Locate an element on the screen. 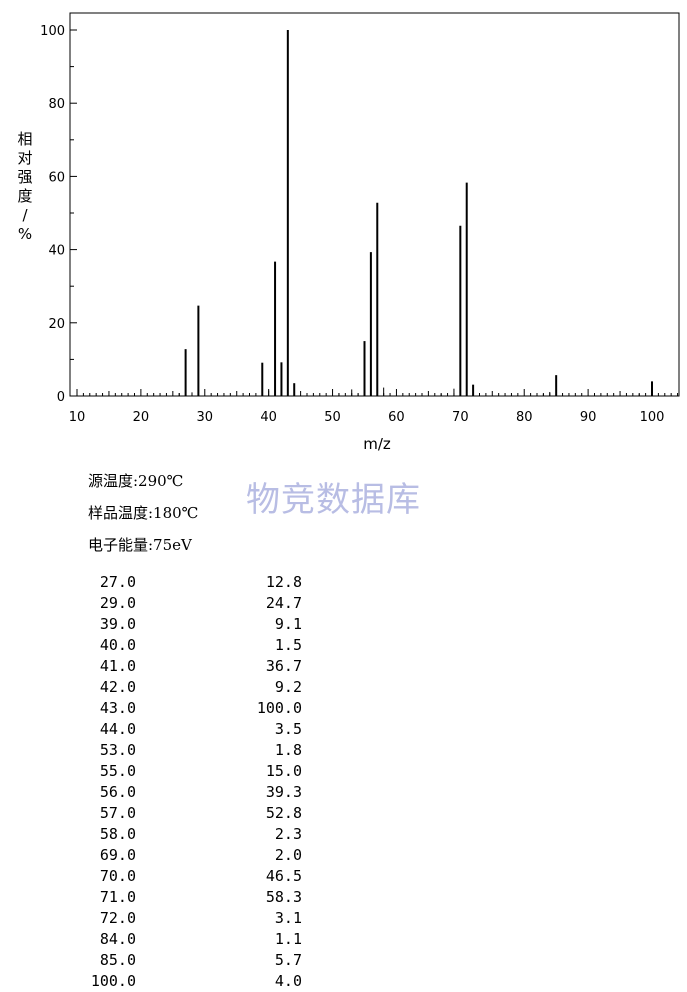 This screenshot has width=687, height=992. y-axis-title-char: 对 is located at coordinates (25, 158).